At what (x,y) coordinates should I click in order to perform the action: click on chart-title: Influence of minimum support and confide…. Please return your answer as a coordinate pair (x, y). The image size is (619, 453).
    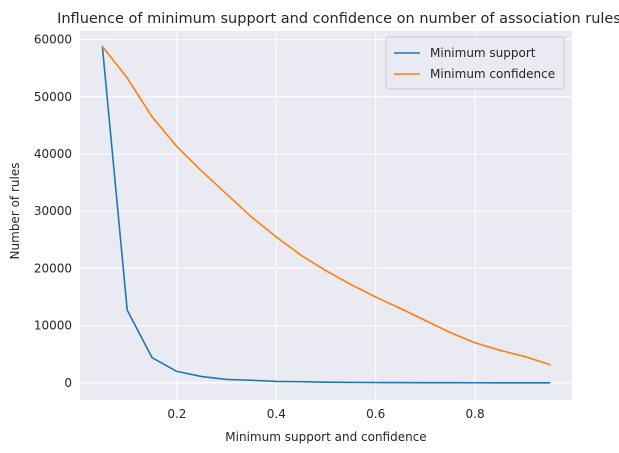
    Looking at the image, I should click on (338, 19).